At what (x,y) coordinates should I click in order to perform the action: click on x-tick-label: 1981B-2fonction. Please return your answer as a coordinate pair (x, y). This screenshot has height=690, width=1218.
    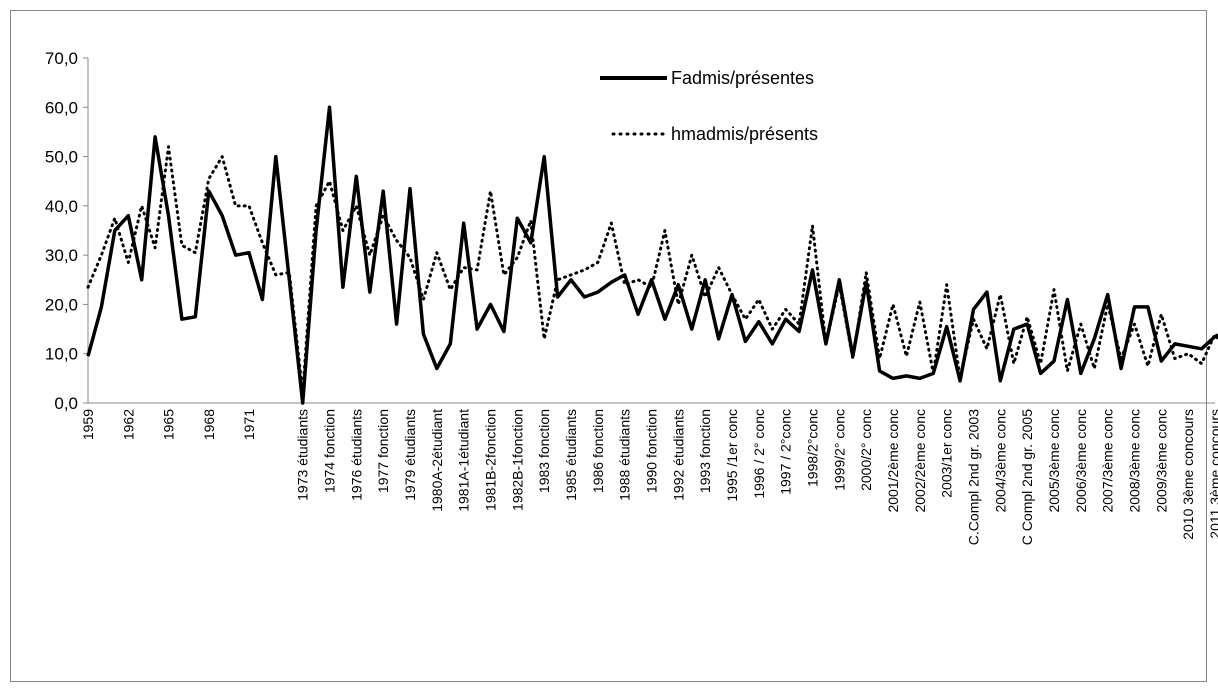
    Looking at the image, I should click on (491, 460).